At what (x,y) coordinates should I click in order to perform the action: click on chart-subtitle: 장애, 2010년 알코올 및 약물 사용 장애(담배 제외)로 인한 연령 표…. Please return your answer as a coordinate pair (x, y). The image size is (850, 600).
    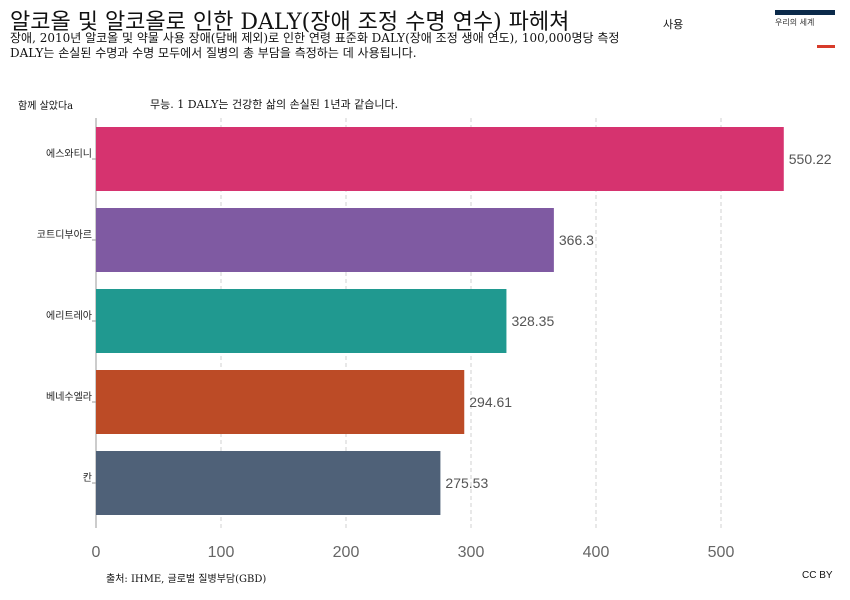
    Looking at the image, I should click on (390, 46).